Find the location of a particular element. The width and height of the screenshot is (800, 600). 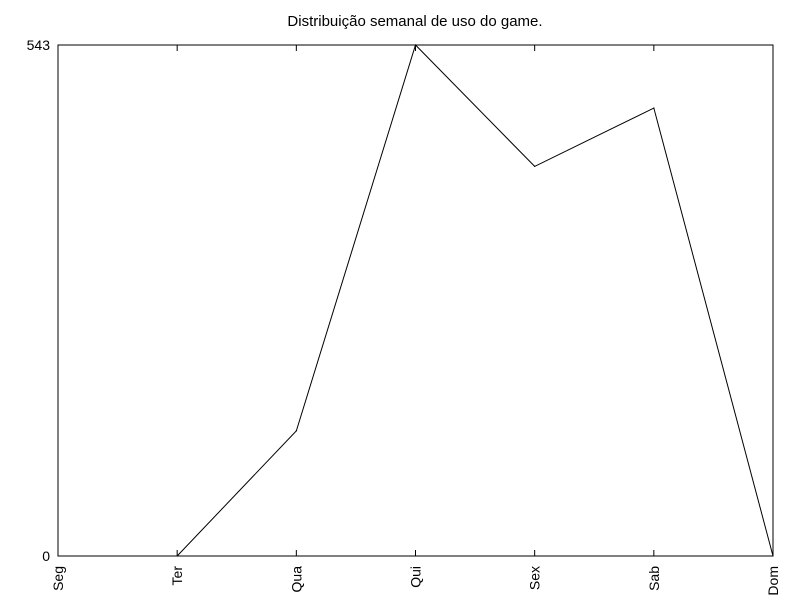

y-tick-label: 0 is located at coordinates (46, 556).